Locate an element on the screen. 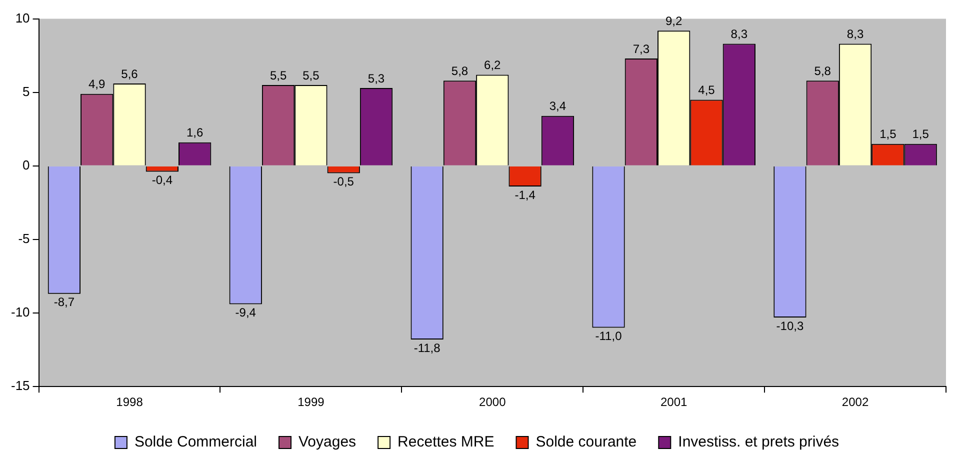  data-label: -11,8 is located at coordinates (427, 347).